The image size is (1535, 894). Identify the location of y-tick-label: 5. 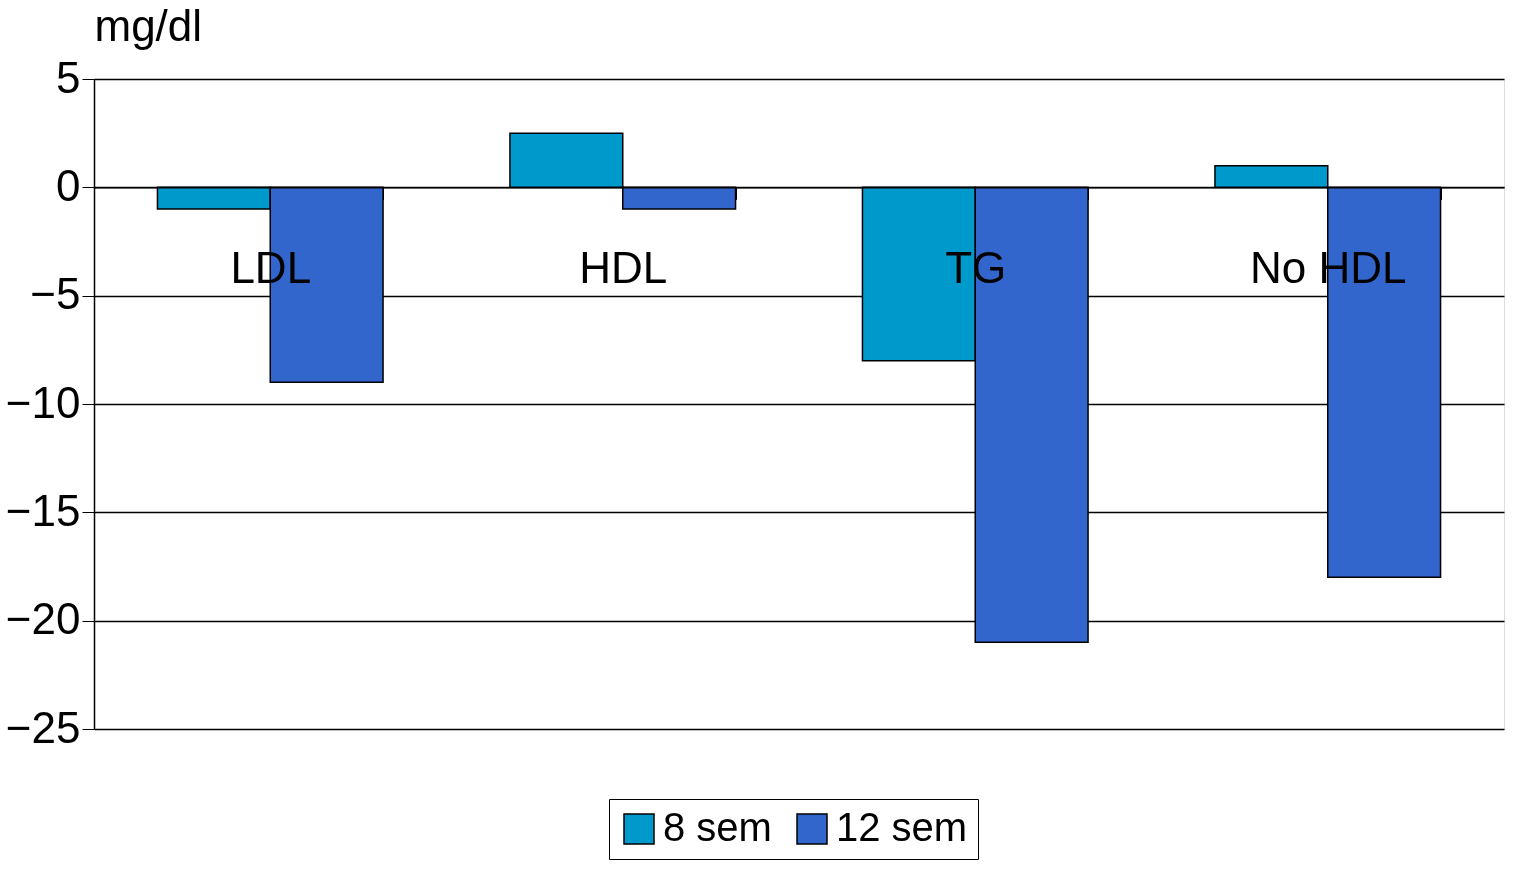
(68, 77).